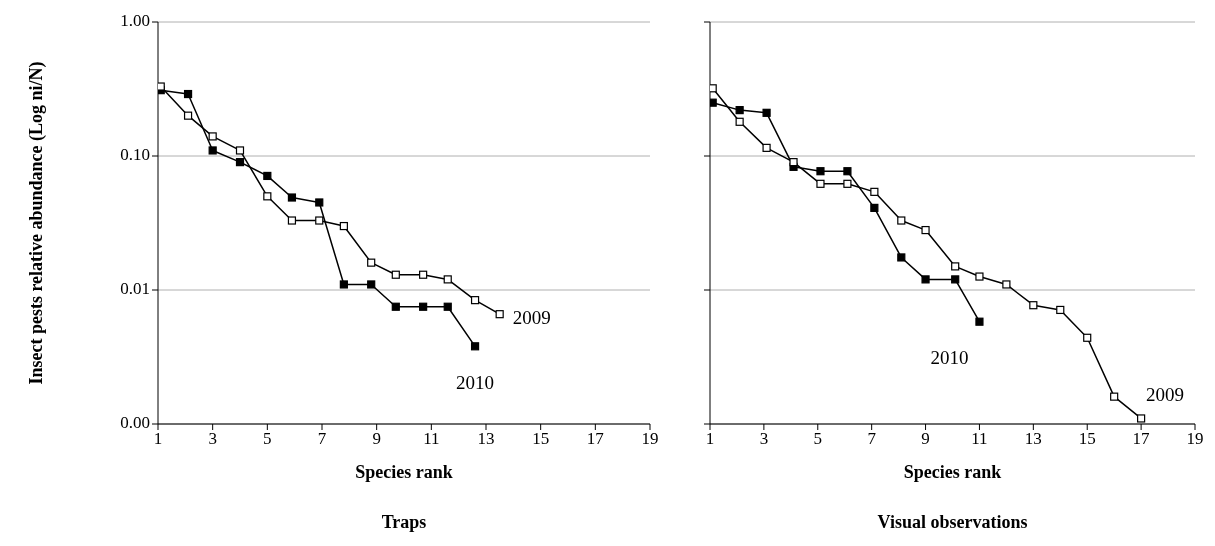  Describe the element at coordinates (135, 20) in the screenshot. I see `y-tick-label: 1.00` at that location.